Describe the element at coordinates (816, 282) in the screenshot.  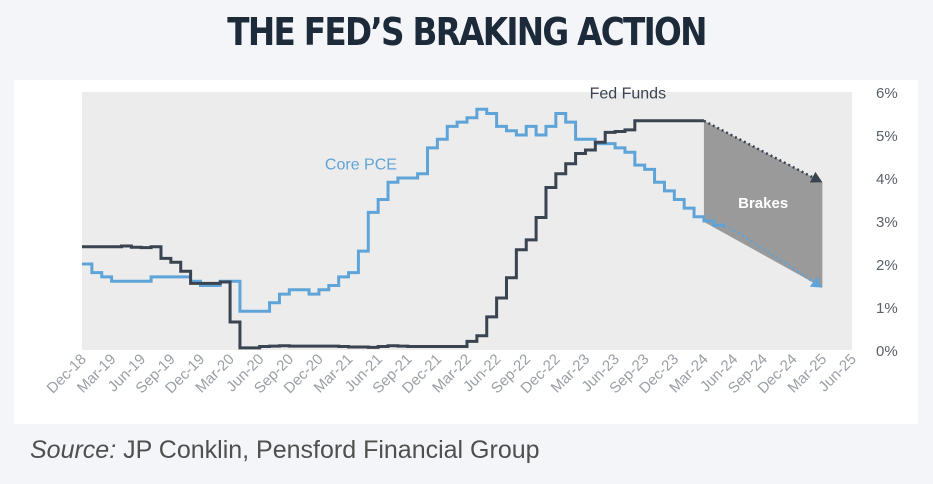
I see `projection-arrow-core-pce` at that location.